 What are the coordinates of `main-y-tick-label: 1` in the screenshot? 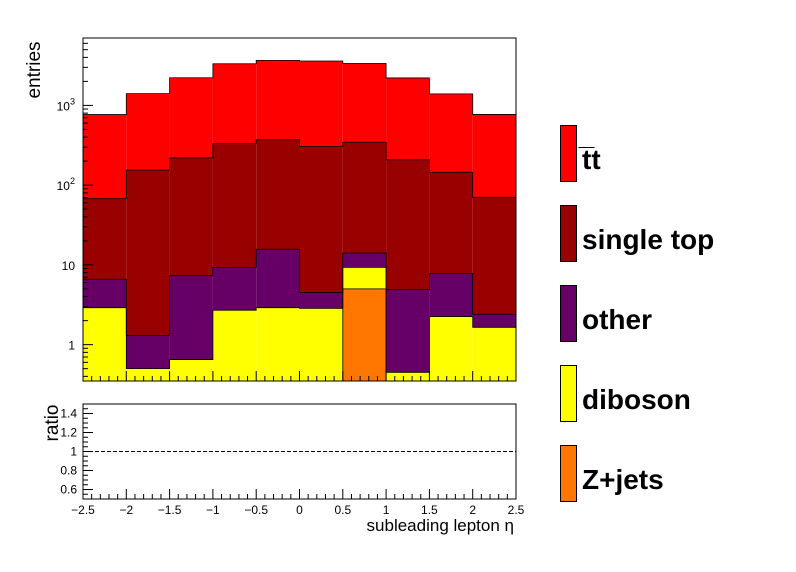 It's located at (71, 346).